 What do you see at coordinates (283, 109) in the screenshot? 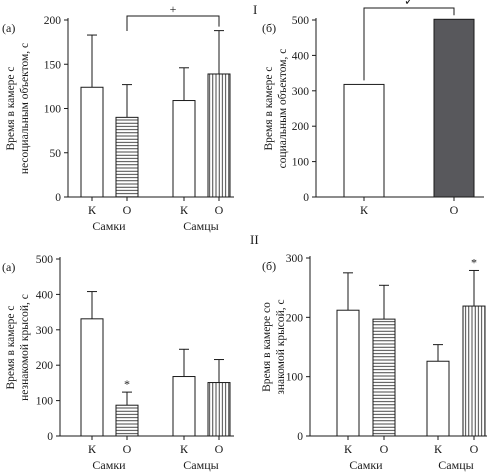
I see `y-axis-label: социальным объектом, с` at bounding box center [283, 109].